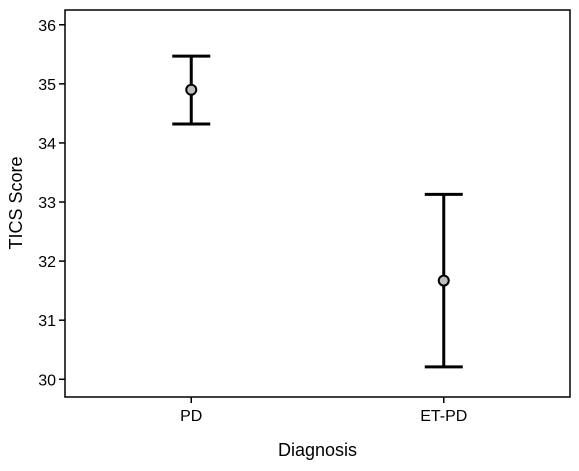  I want to click on x-axis-label: Diagnosis, so click(317, 450).